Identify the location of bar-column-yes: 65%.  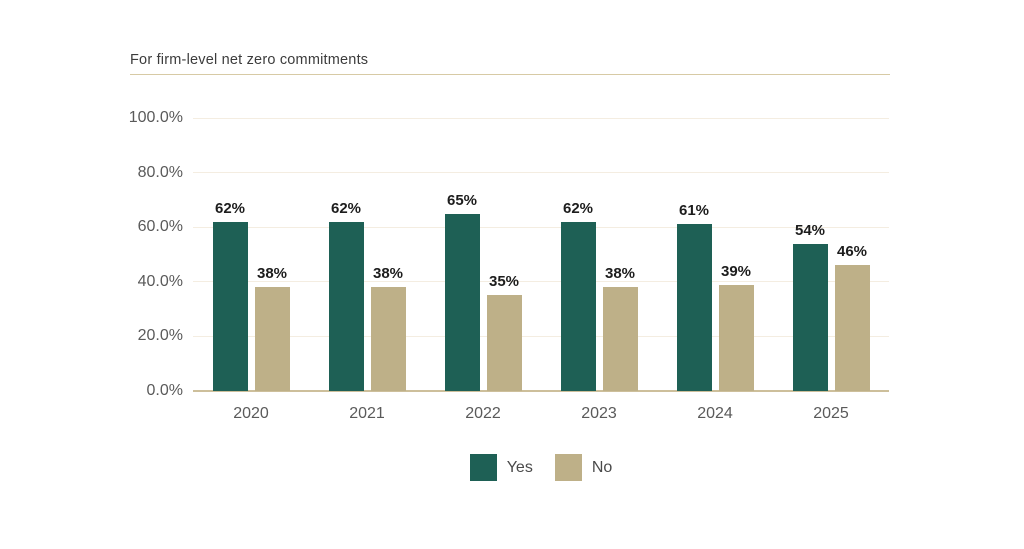
(462, 254).